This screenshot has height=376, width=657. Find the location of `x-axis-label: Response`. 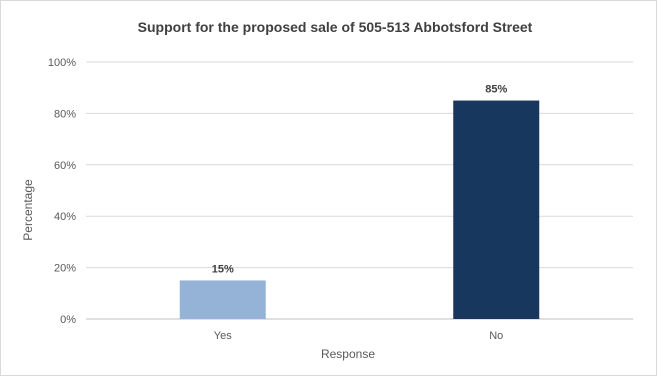

x-axis-label: Response is located at coordinates (348, 354).